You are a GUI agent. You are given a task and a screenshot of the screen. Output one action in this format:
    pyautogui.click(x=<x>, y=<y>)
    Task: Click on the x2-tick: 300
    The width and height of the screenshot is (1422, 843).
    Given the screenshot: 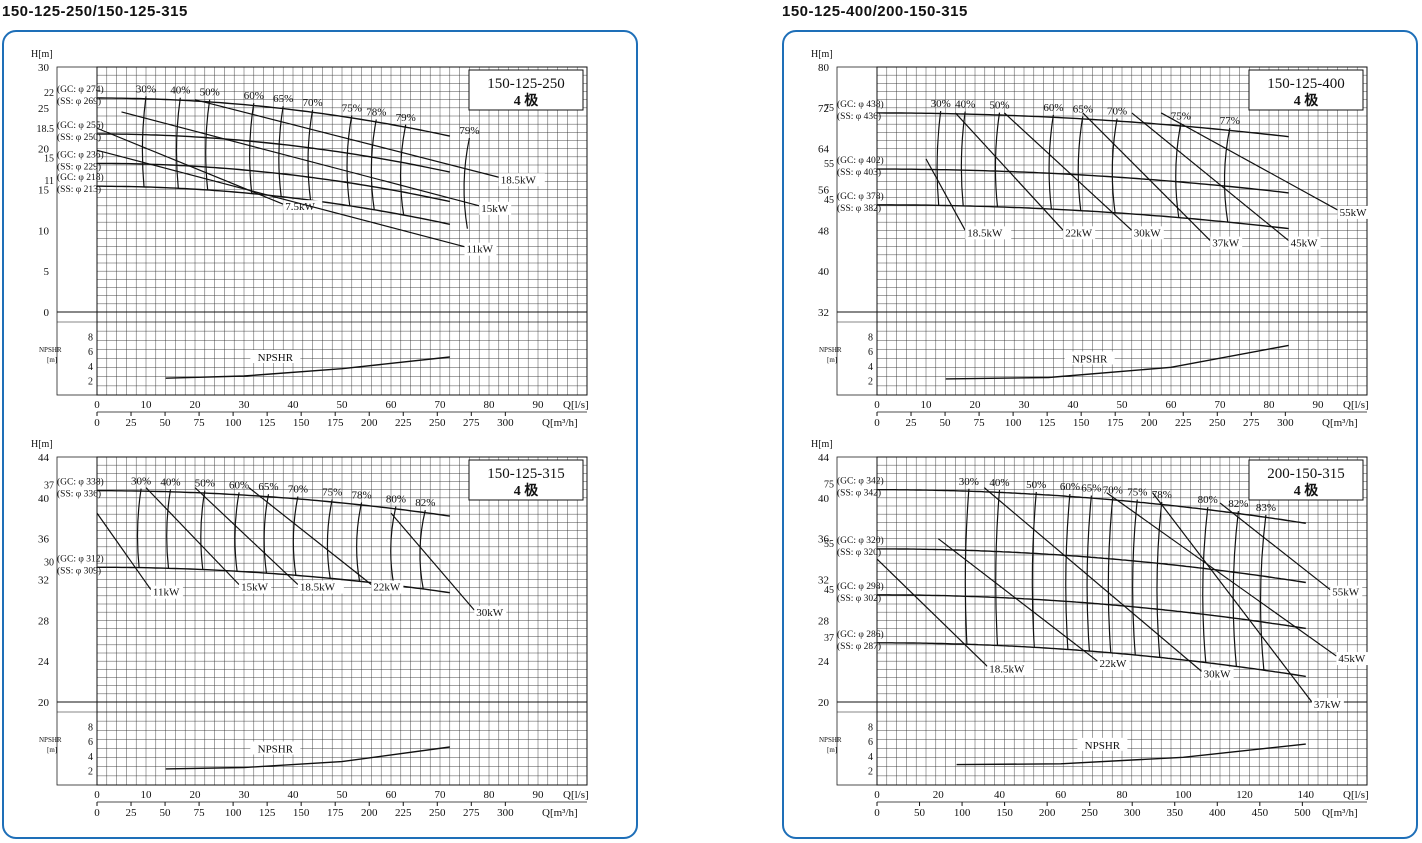 What is the action you would take?
    pyautogui.click(x=505, y=423)
    